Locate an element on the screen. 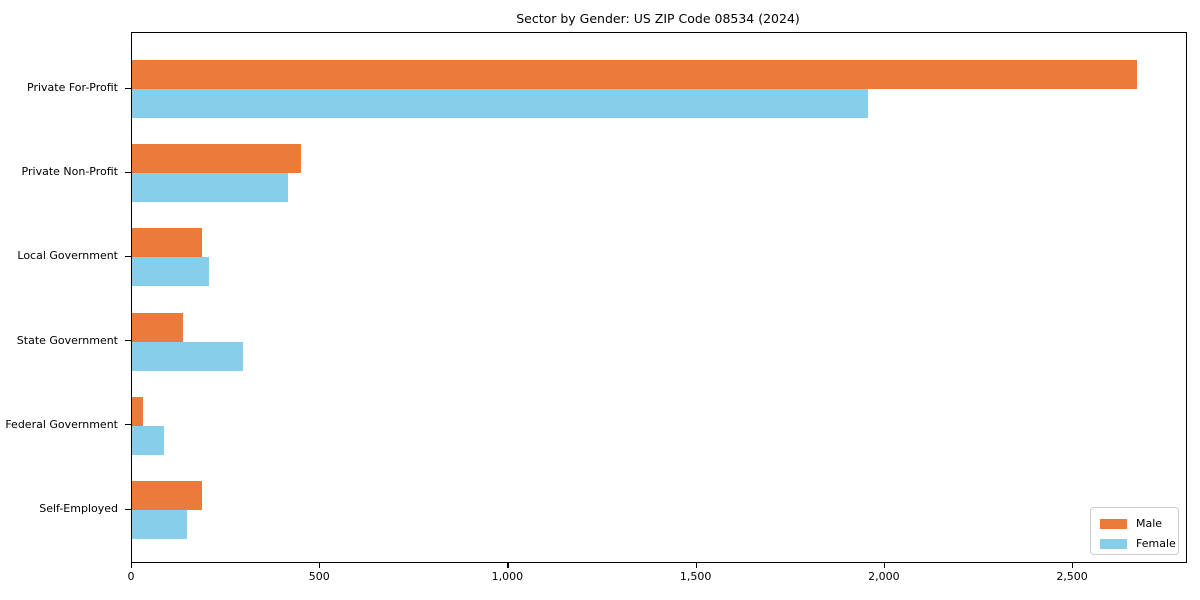  ytick-label-3: State Government is located at coordinates (67, 340).